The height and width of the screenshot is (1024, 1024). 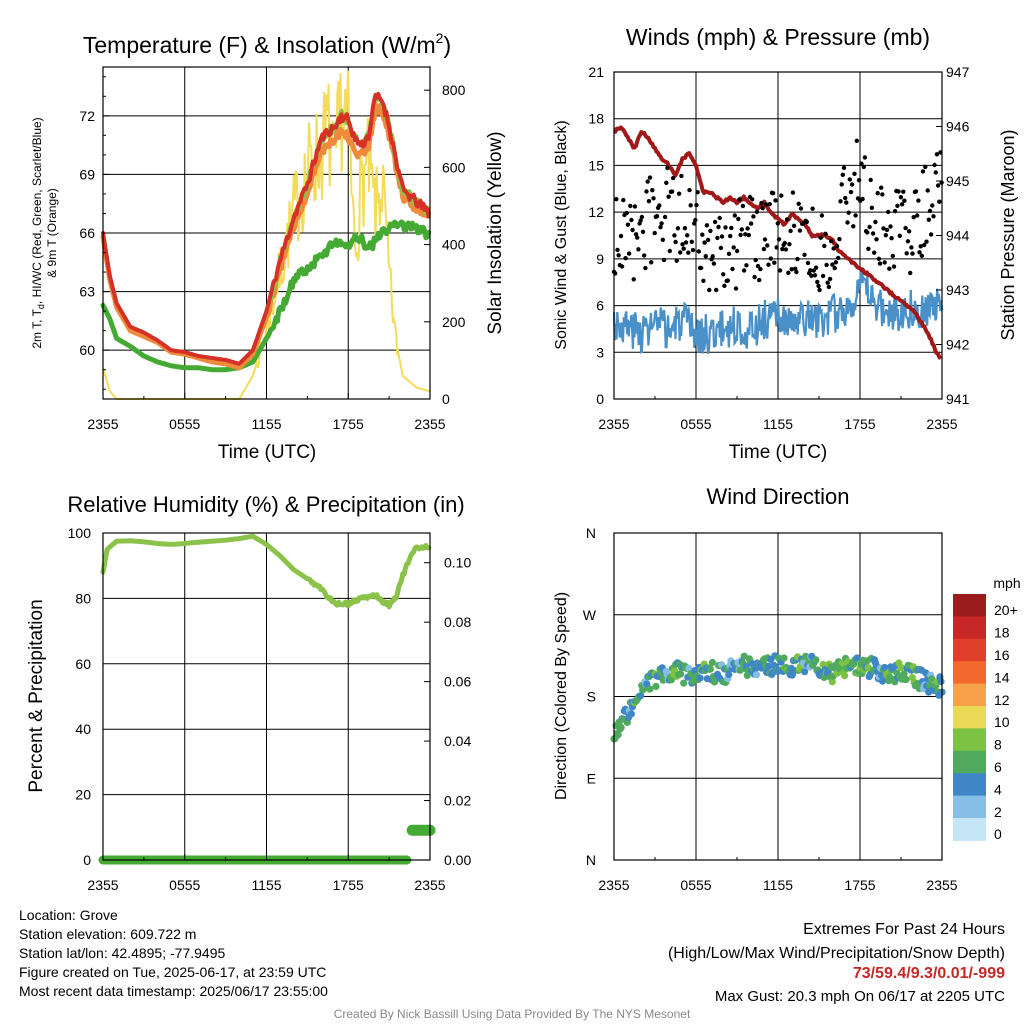 I want to click on wind-series, so click(x=777, y=242).